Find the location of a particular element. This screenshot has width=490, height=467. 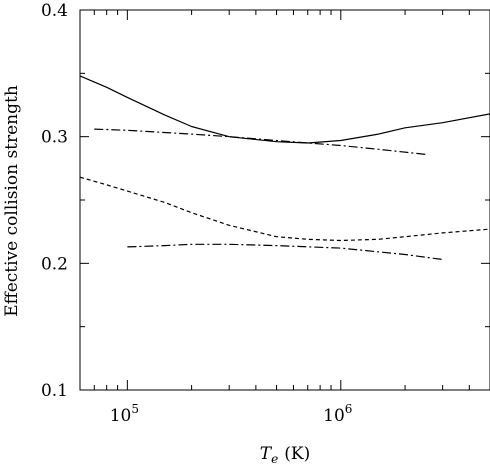

y-tick-label: 0.2 is located at coordinates (54, 264).